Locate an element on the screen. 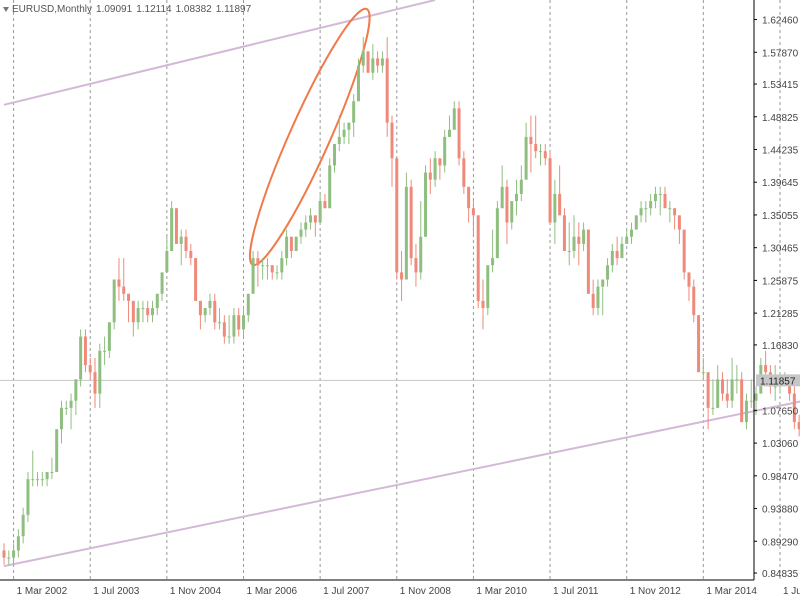  dropdown-triangle-icon is located at coordinates (6, 9).